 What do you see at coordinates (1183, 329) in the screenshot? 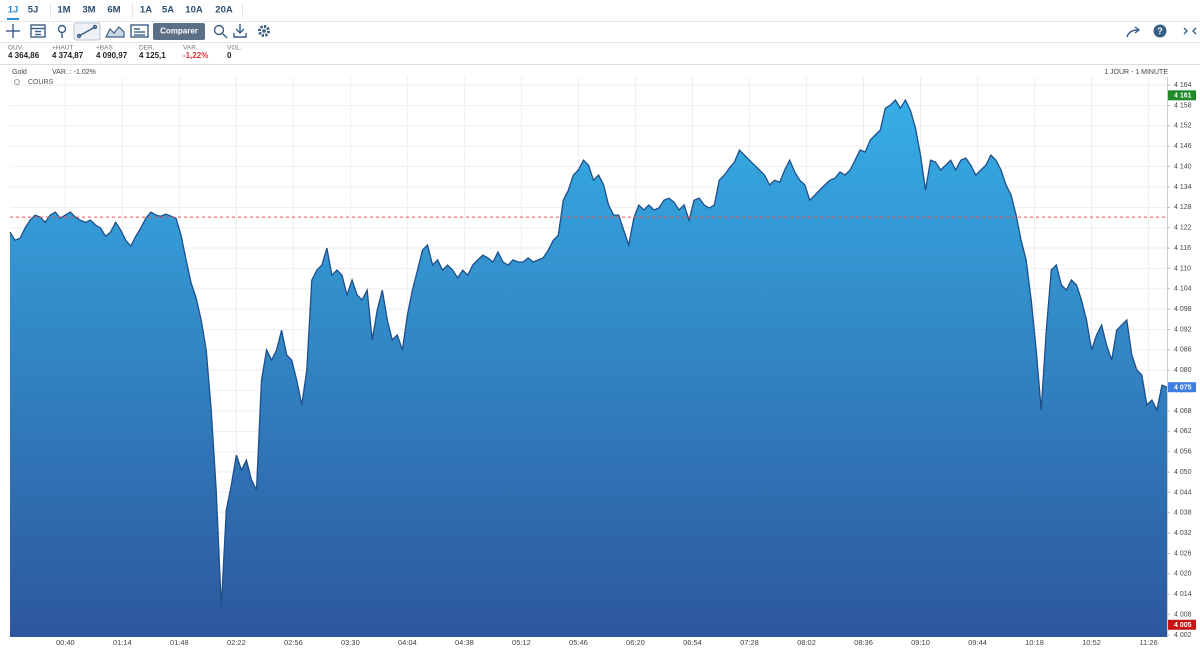
I see `y-tick-label: 4 092` at bounding box center [1183, 329].